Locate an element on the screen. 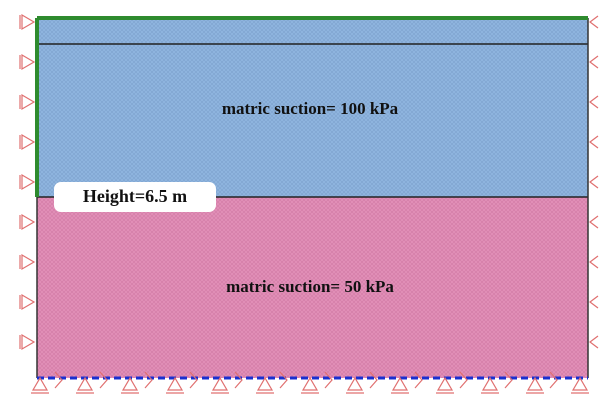 This screenshot has width=600, height=400. height-label: Height=6.5 m is located at coordinates (135, 196).